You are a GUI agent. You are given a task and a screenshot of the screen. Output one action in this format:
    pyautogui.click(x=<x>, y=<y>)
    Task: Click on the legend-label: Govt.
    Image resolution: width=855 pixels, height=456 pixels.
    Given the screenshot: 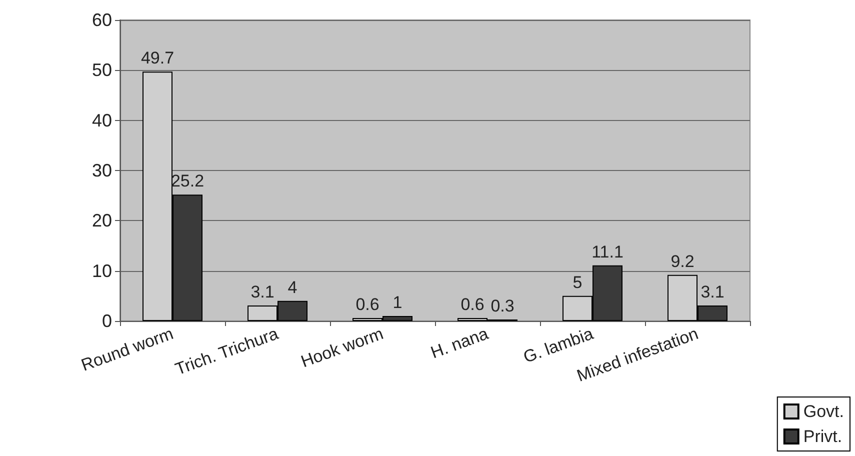 What is the action you would take?
    pyautogui.click(x=823, y=411)
    